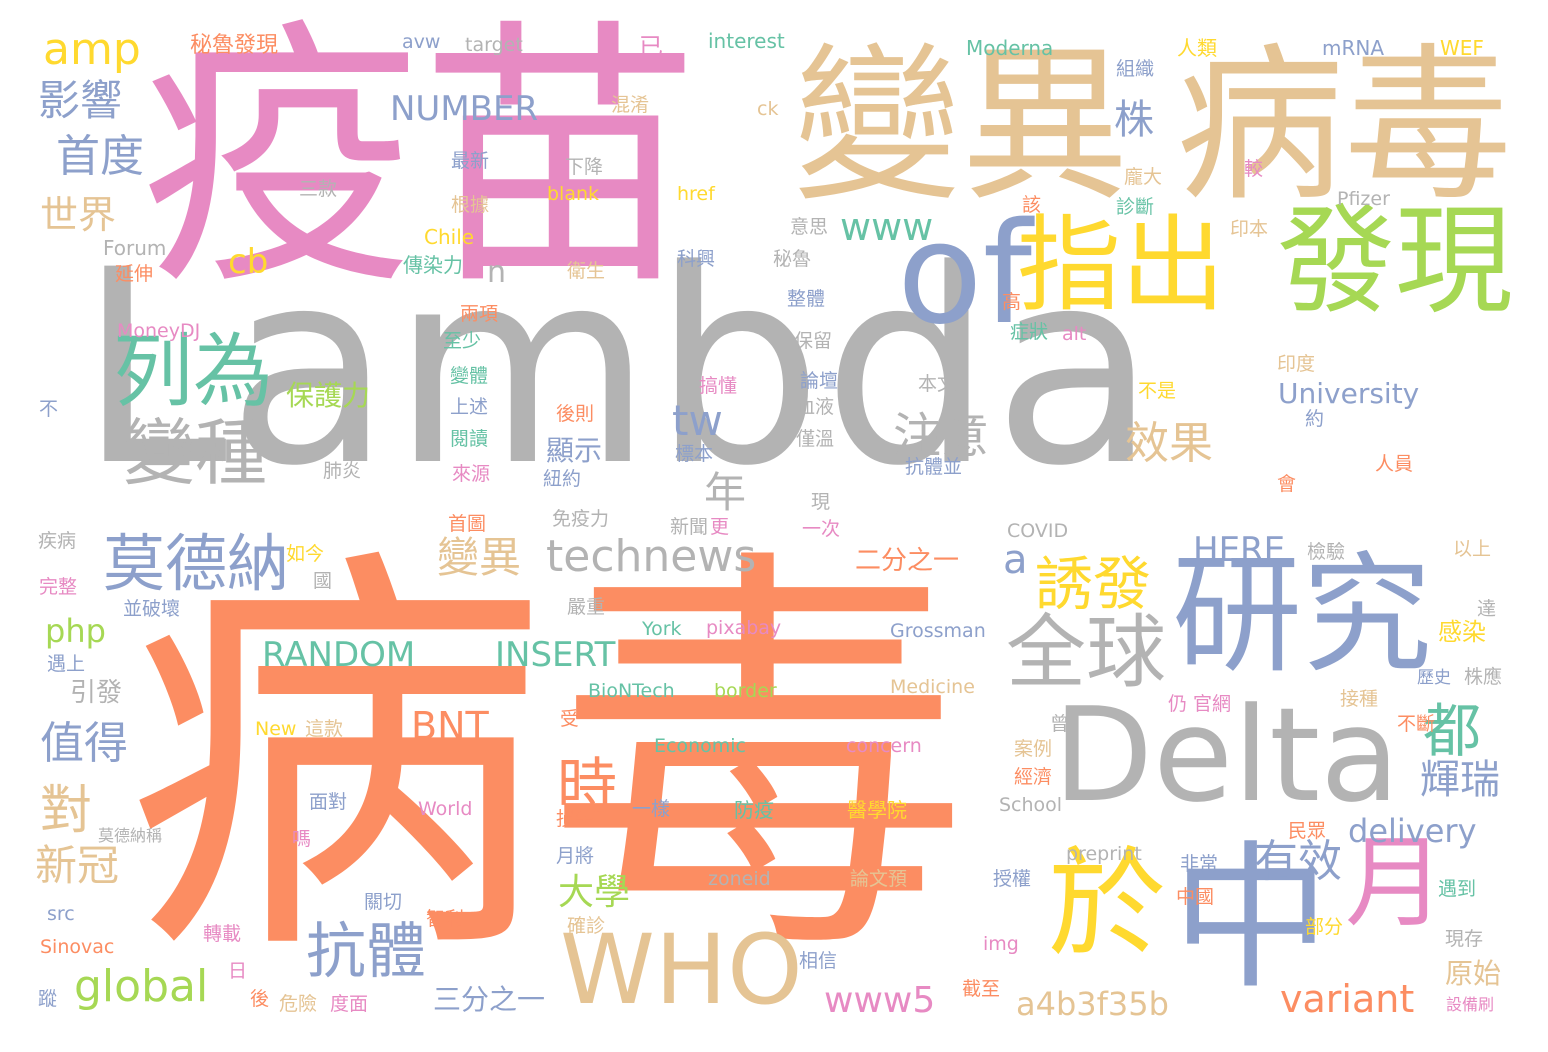  What do you see at coordinates (1060, 724) in the screenshot?
I see `word-ceng: 曾` at bounding box center [1060, 724].